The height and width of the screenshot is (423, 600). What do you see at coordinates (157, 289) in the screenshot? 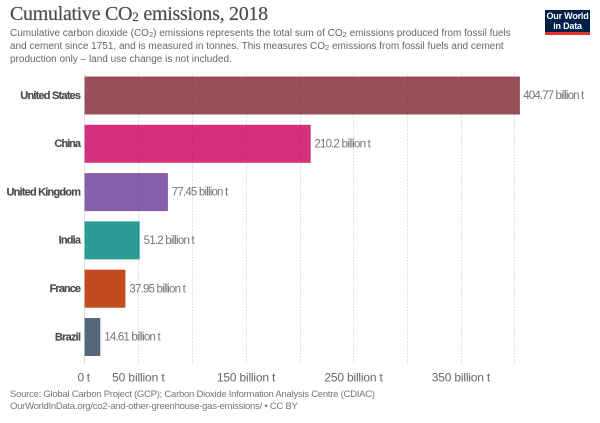
I see `svg-text: 37.95 billion t` at bounding box center [157, 289].